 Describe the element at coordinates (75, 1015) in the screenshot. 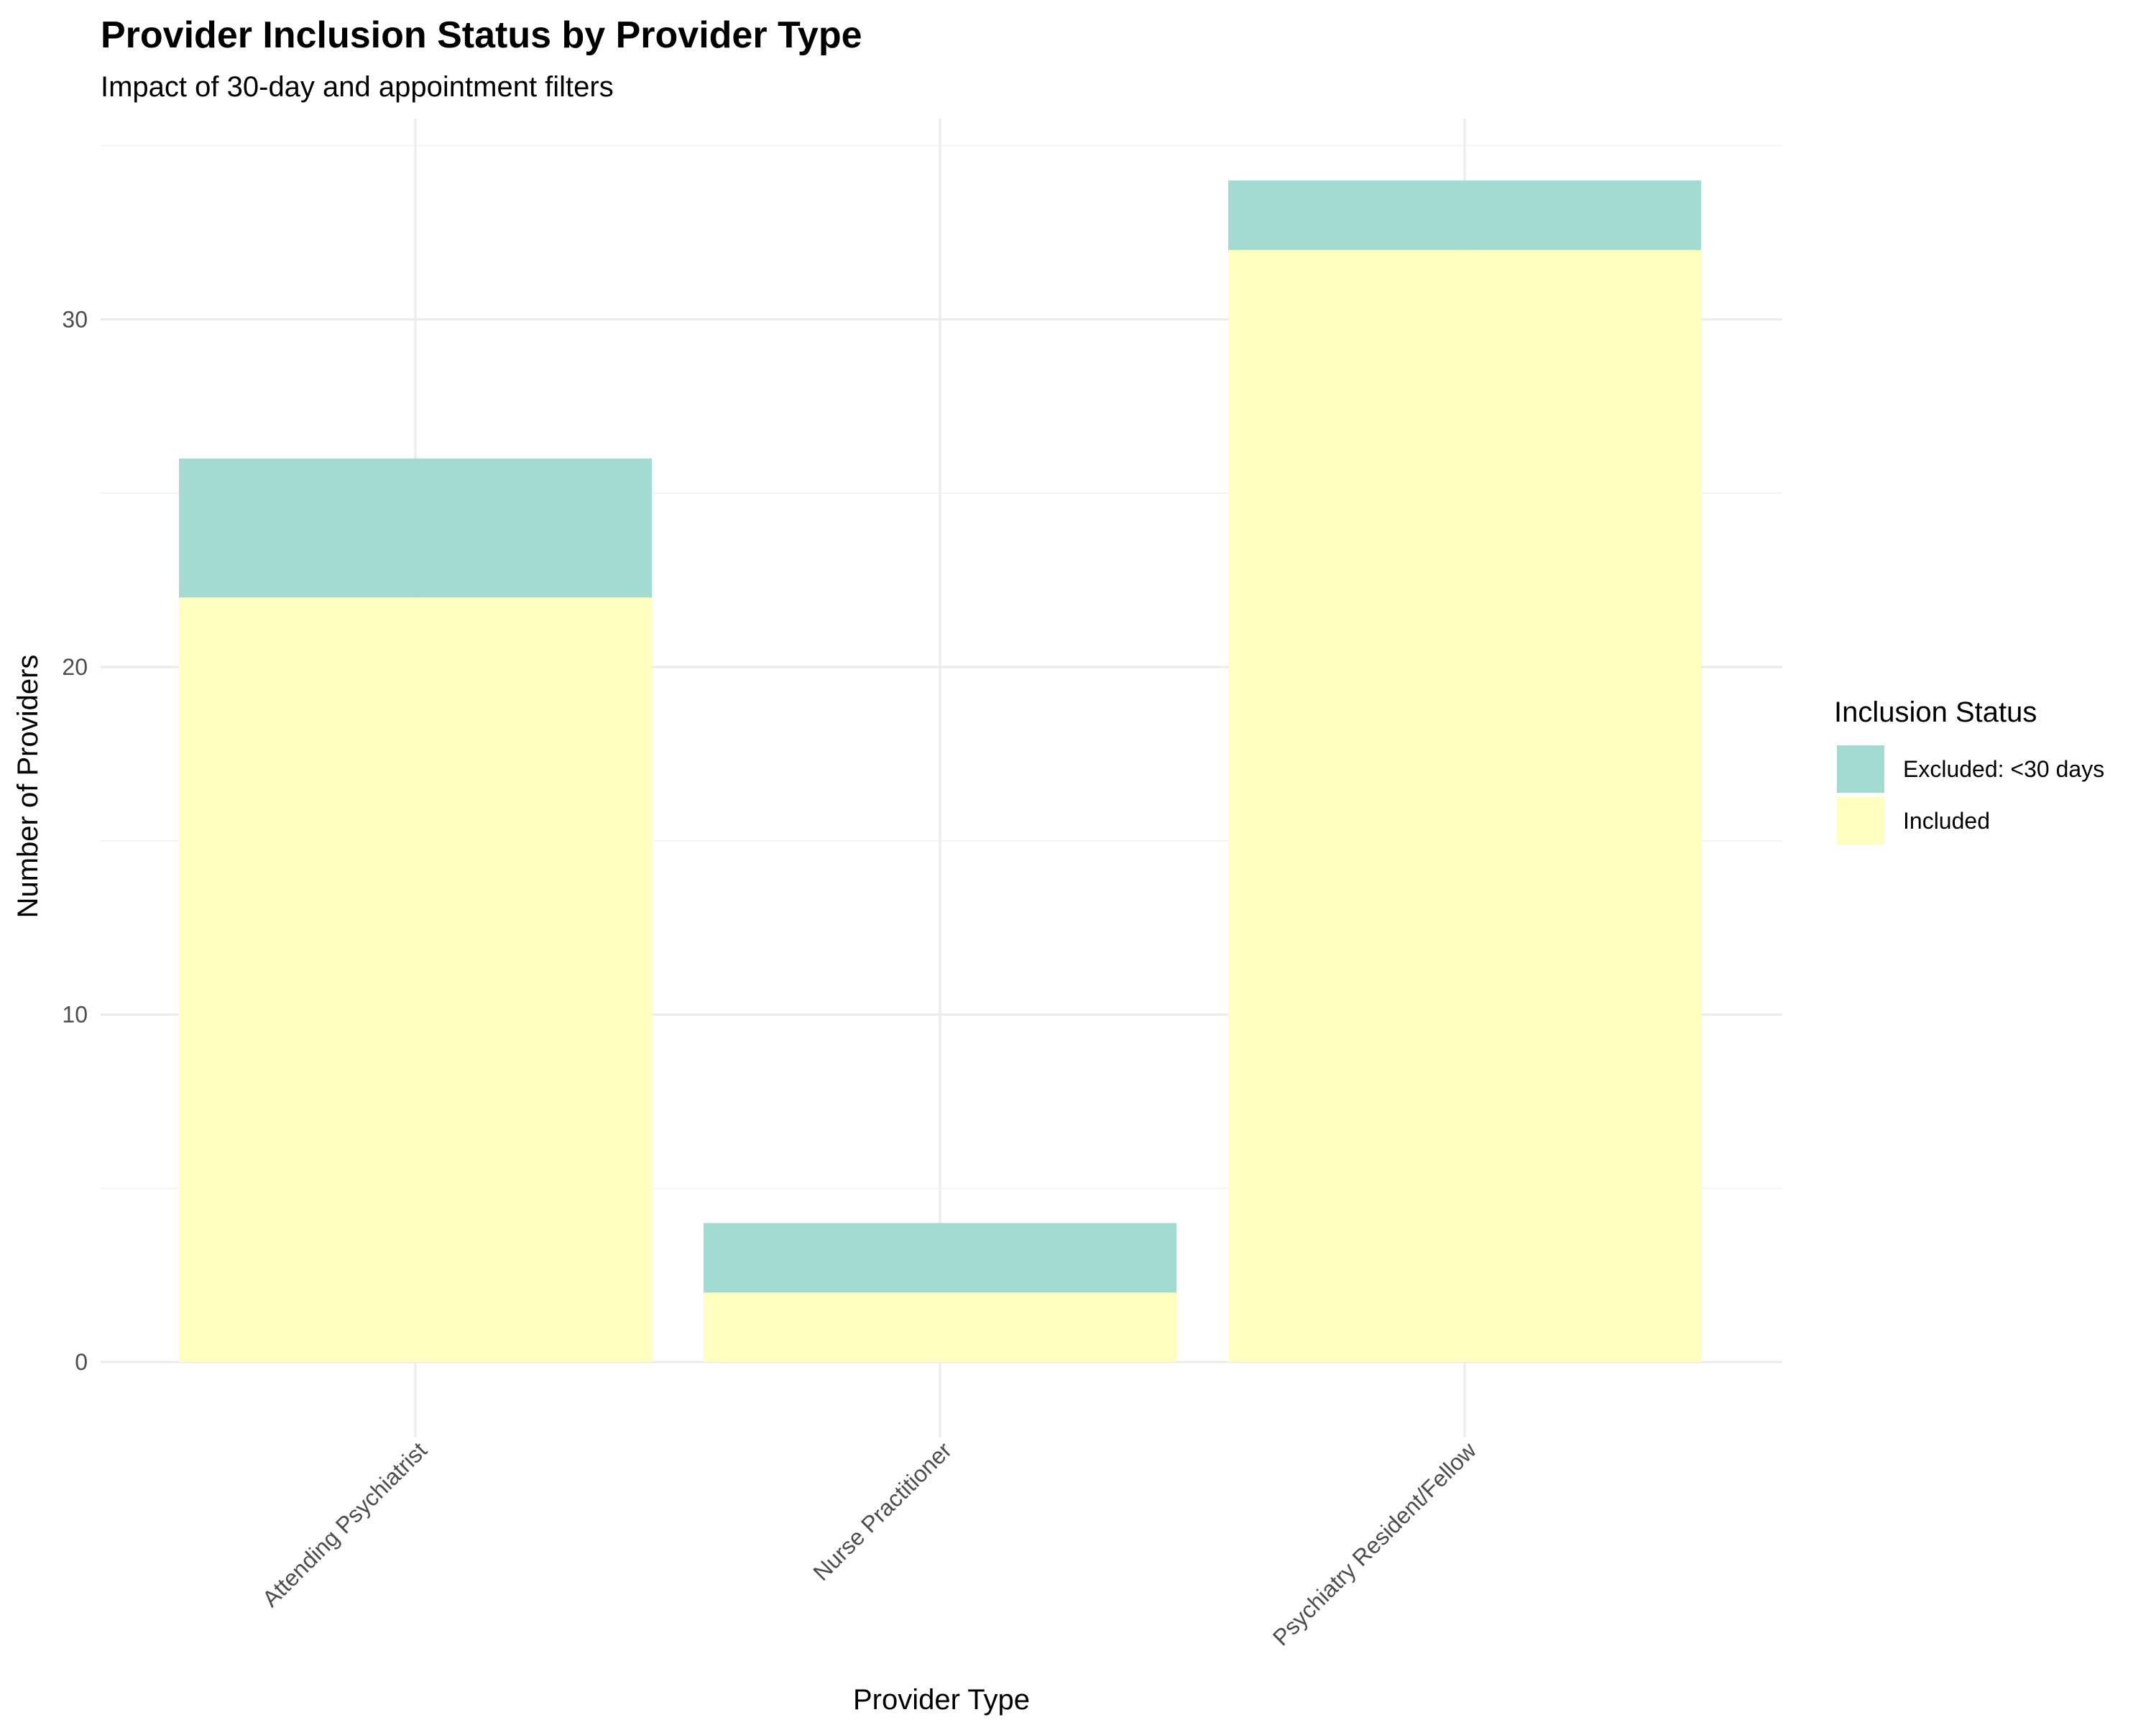

I see `y-tick-label: 10` at that location.